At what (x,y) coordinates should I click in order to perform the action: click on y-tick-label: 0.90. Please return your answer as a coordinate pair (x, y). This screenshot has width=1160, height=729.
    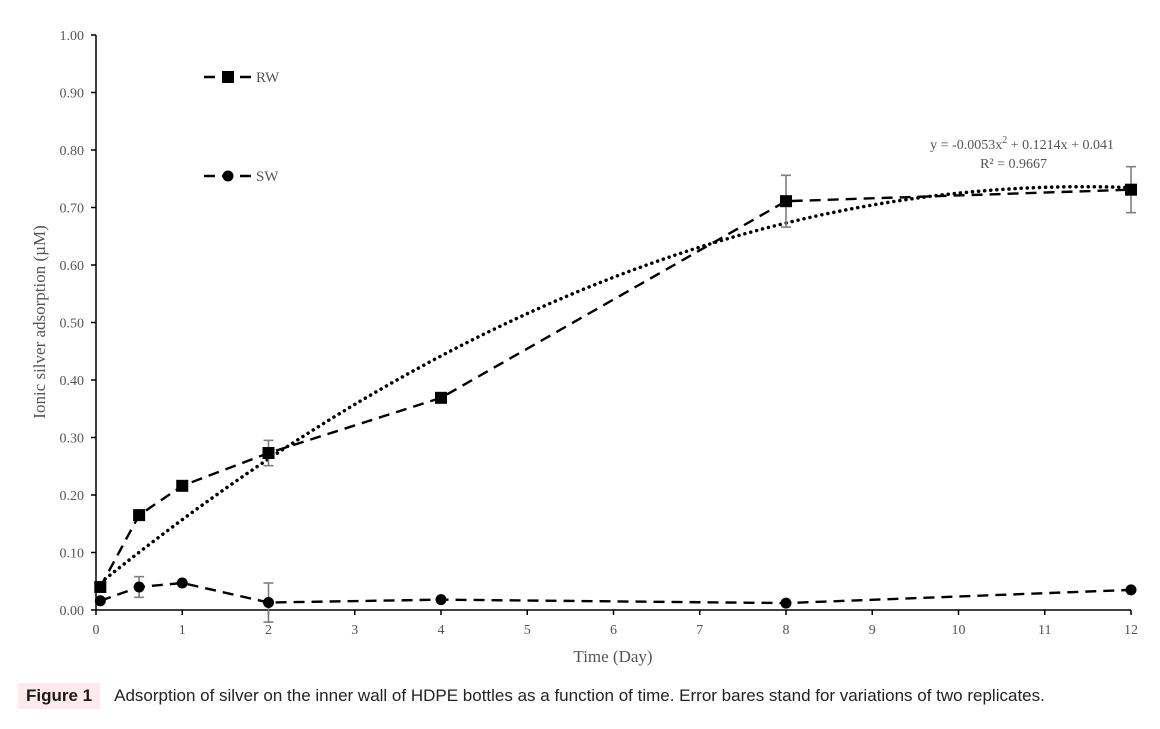
    Looking at the image, I should click on (72, 94).